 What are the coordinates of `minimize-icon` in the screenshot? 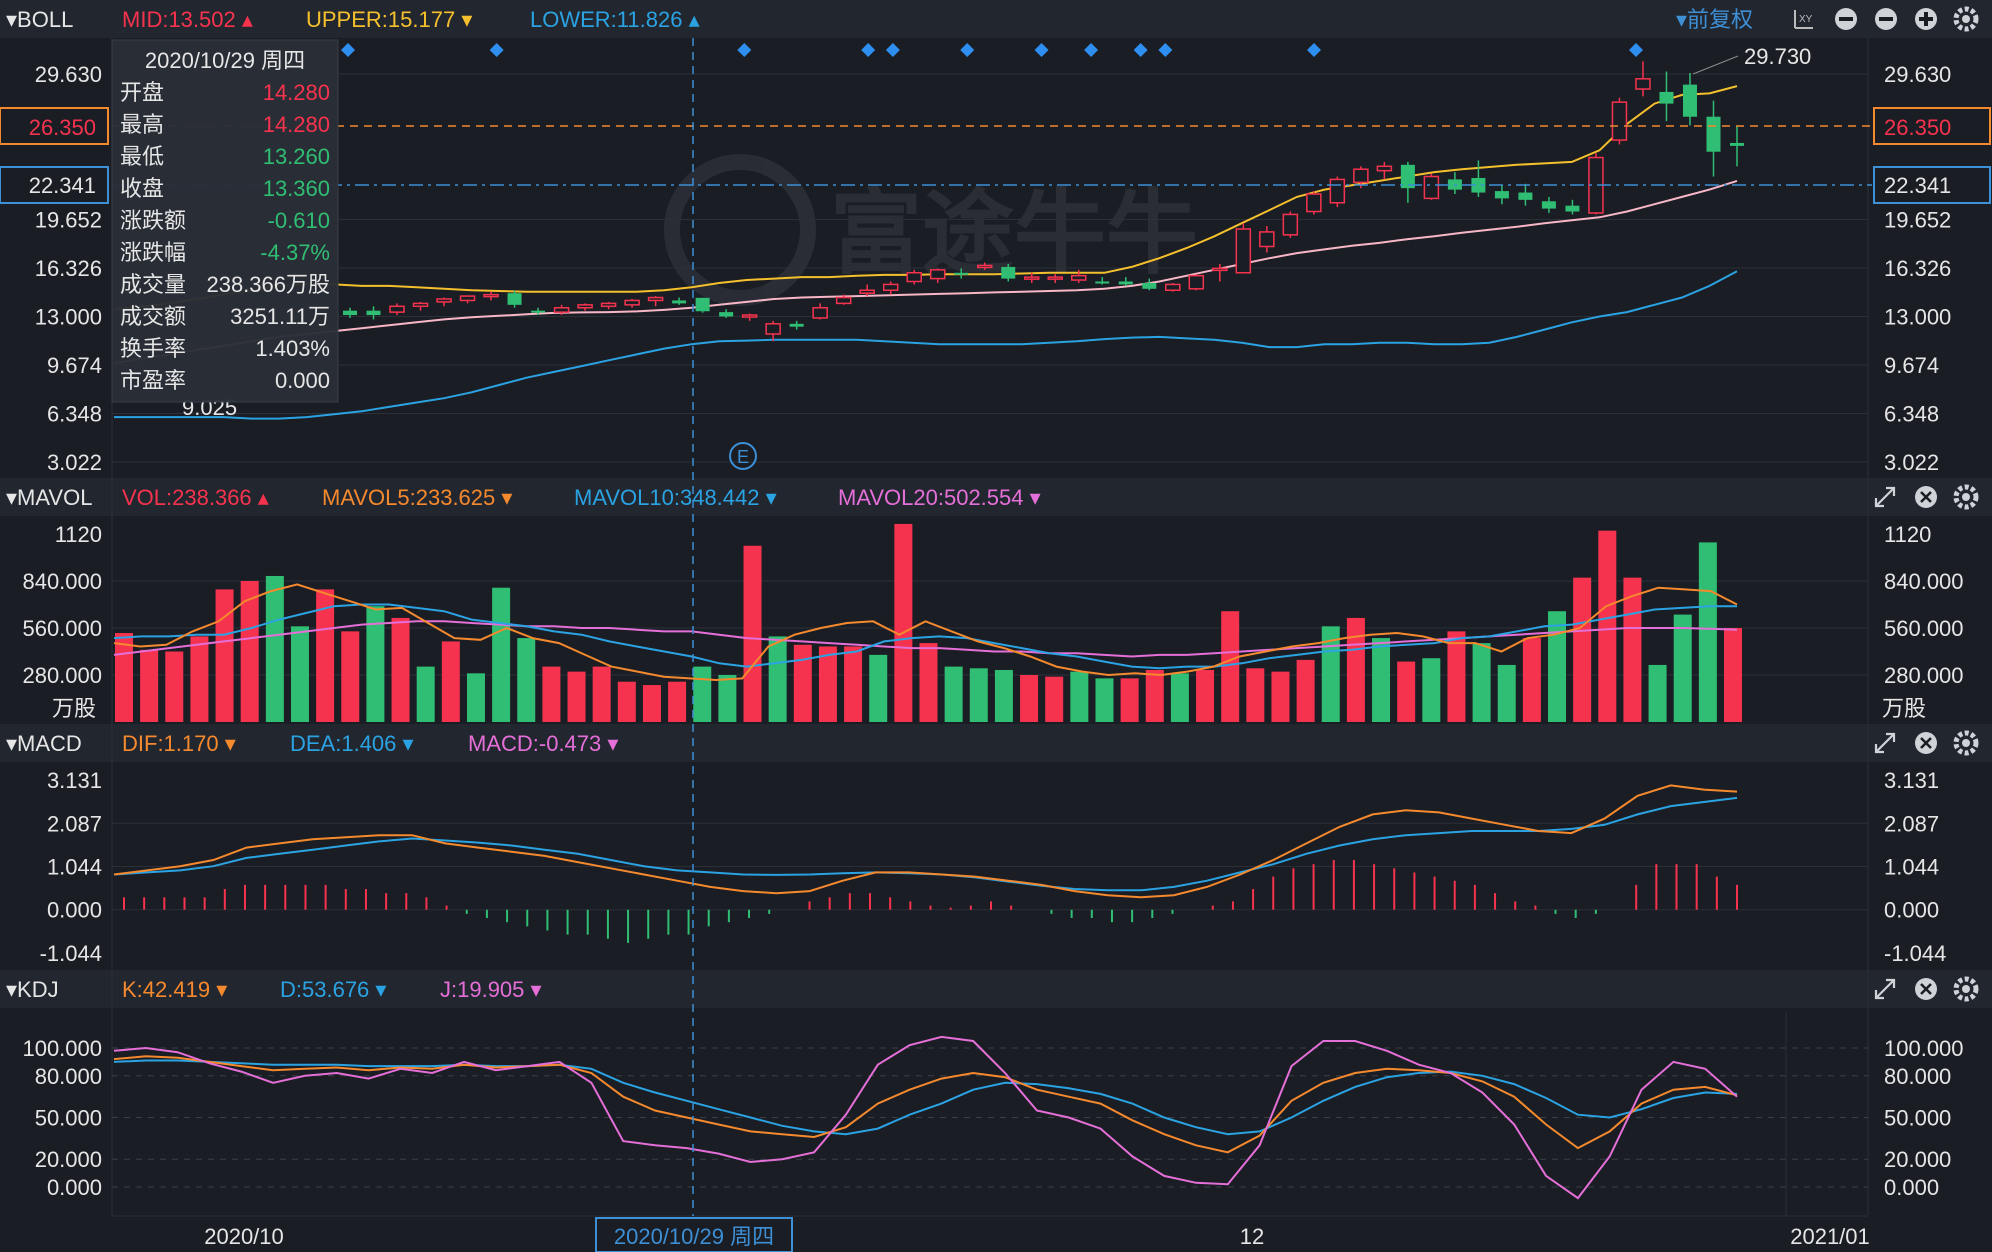 It's located at (1846, 19).